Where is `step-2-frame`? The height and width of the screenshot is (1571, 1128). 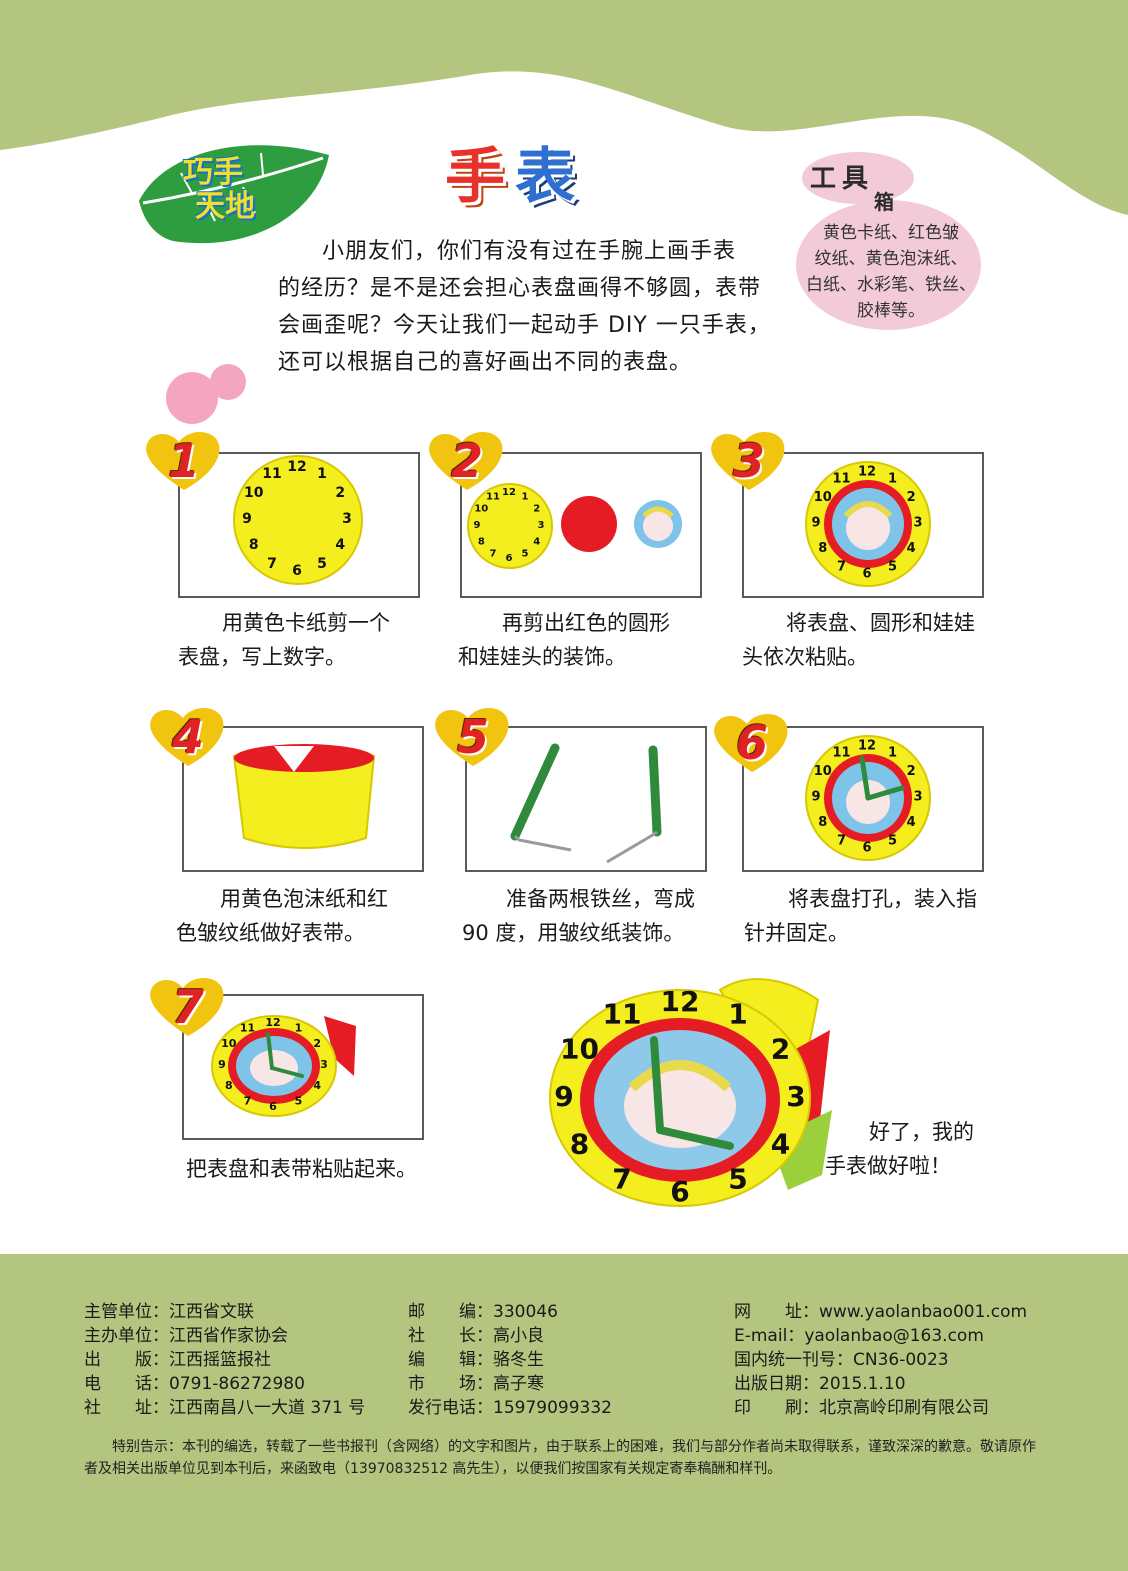
step-2-frame is located at coordinates (581, 525).